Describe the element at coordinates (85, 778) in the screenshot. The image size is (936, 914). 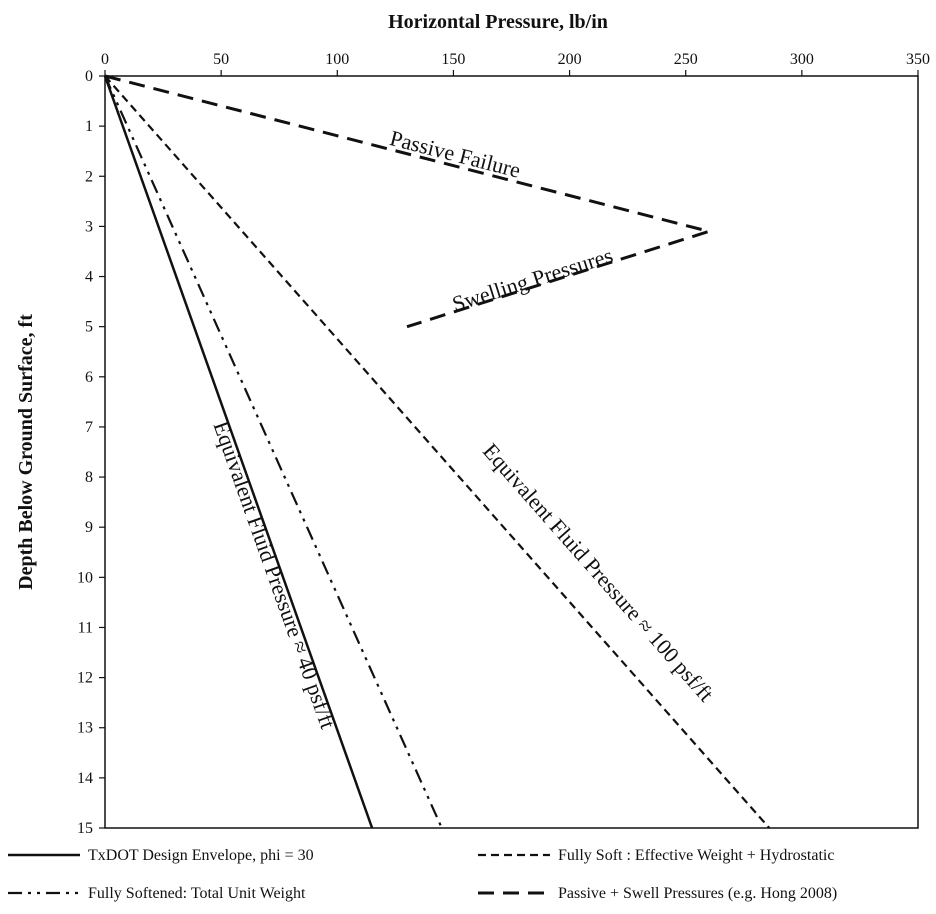
I see `y-tick-label: 14` at that location.